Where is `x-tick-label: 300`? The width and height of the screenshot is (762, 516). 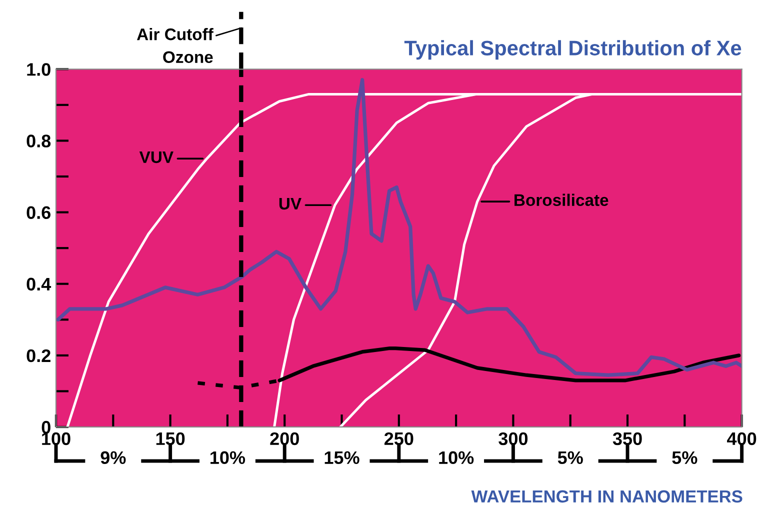
x-tick-label: 300 is located at coordinates (513, 439).